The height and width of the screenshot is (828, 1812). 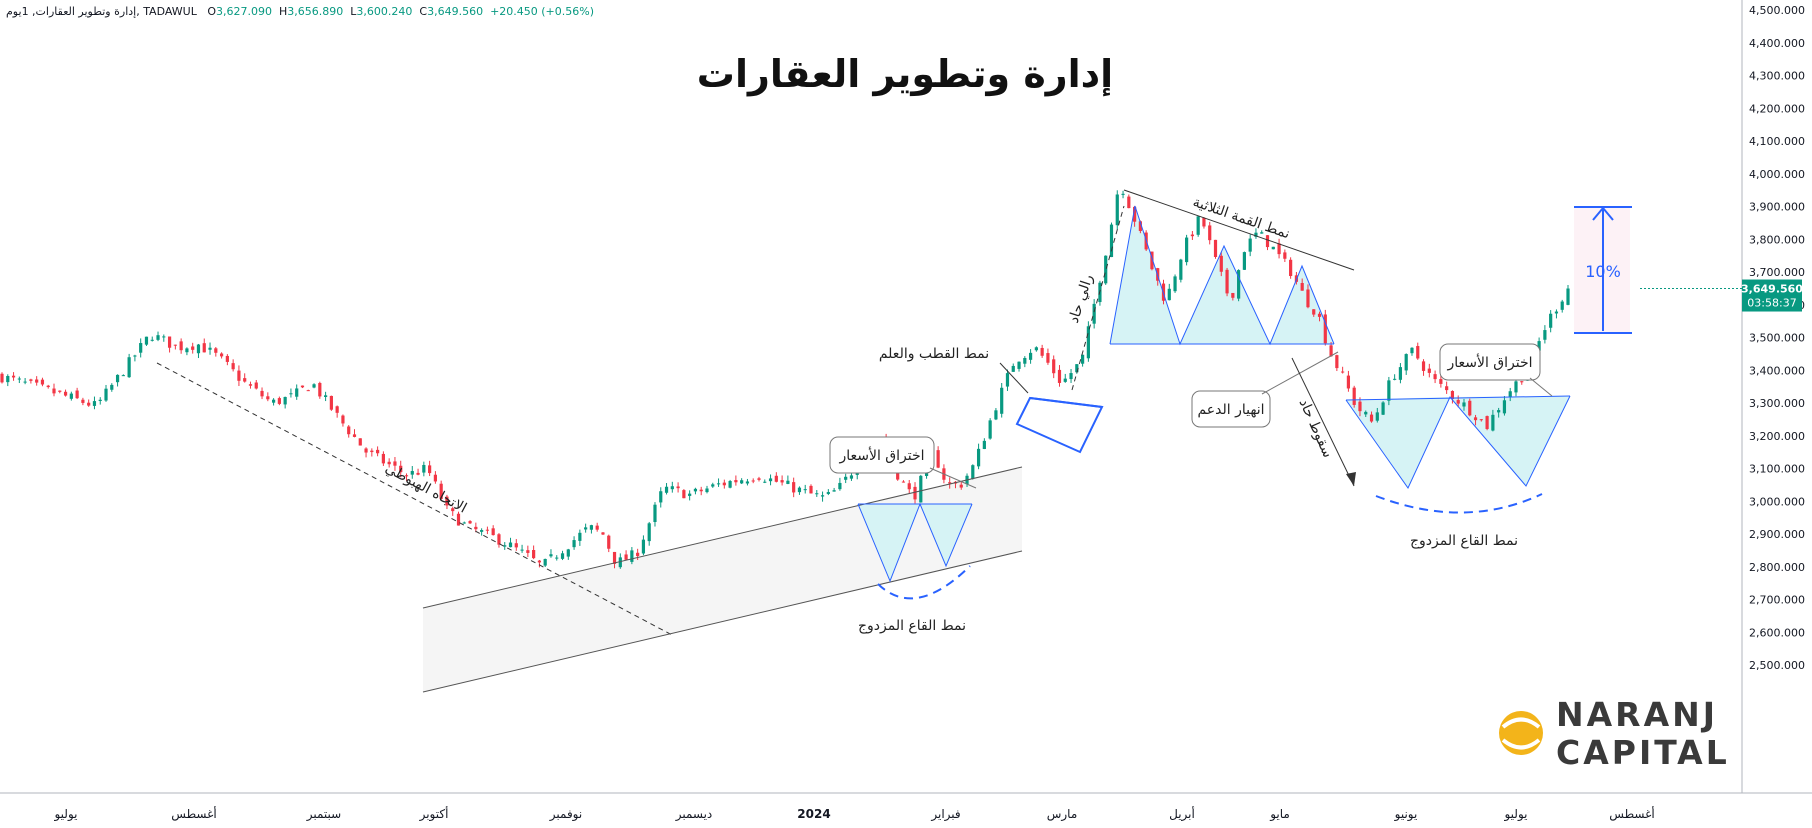 What do you see at coordinates (1098, 298) in the screenshot?
I see `rally-line` at bounding box center [1098, 298].